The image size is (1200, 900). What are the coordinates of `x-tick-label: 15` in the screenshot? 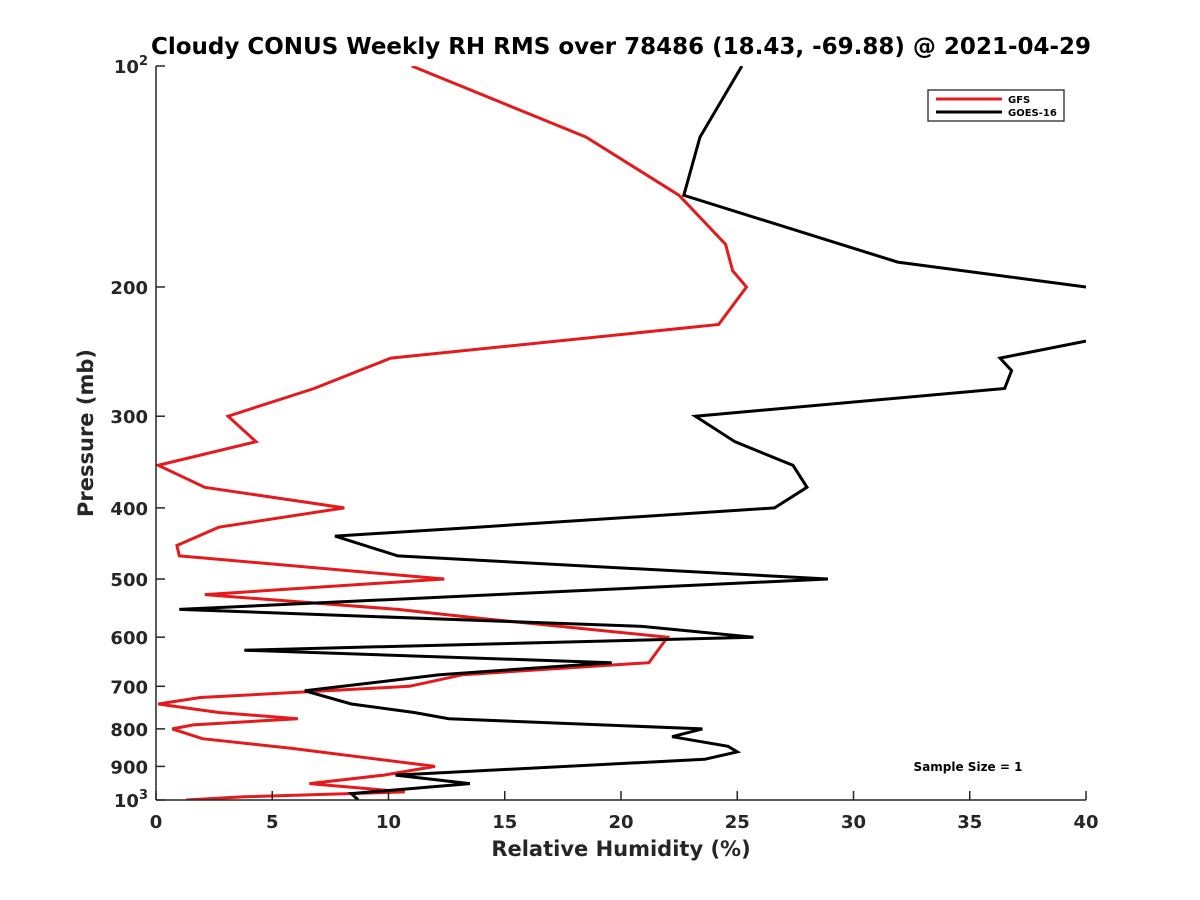 It's located at (504, 822).